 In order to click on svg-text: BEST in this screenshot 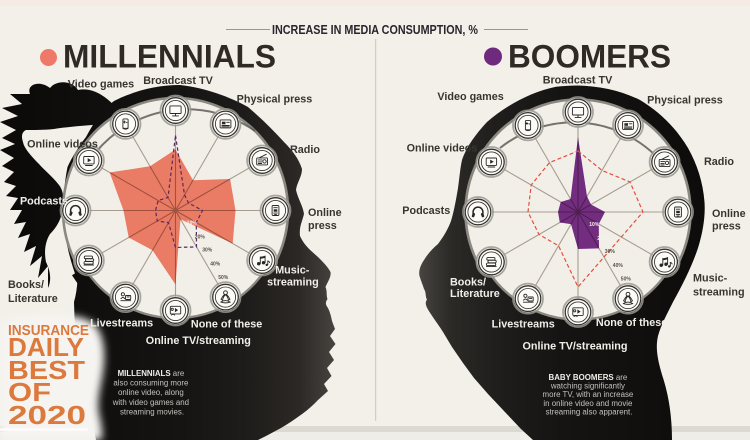, I will do `click(46, 370)`.